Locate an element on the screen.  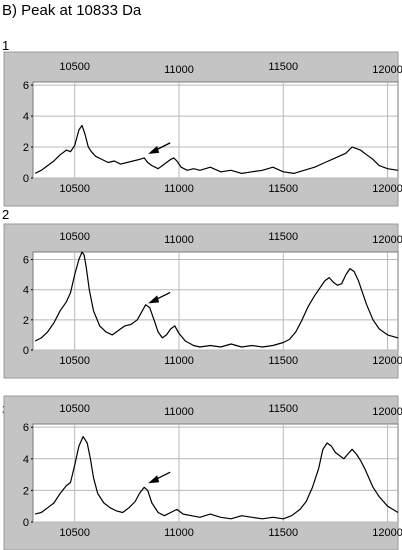
figure-title: B) Peak at 10833 Da is located at coordinates (72, 10).